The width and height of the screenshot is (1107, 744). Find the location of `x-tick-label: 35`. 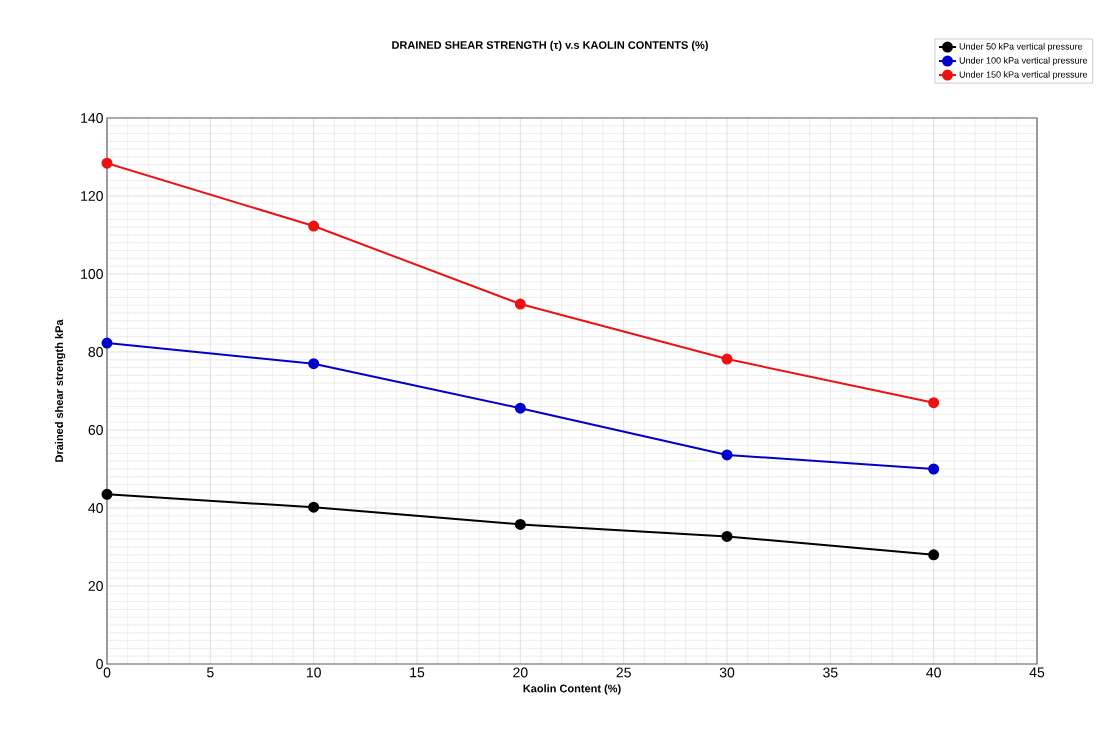

x-tick-label: 35 is located at coordinates (830, 672).